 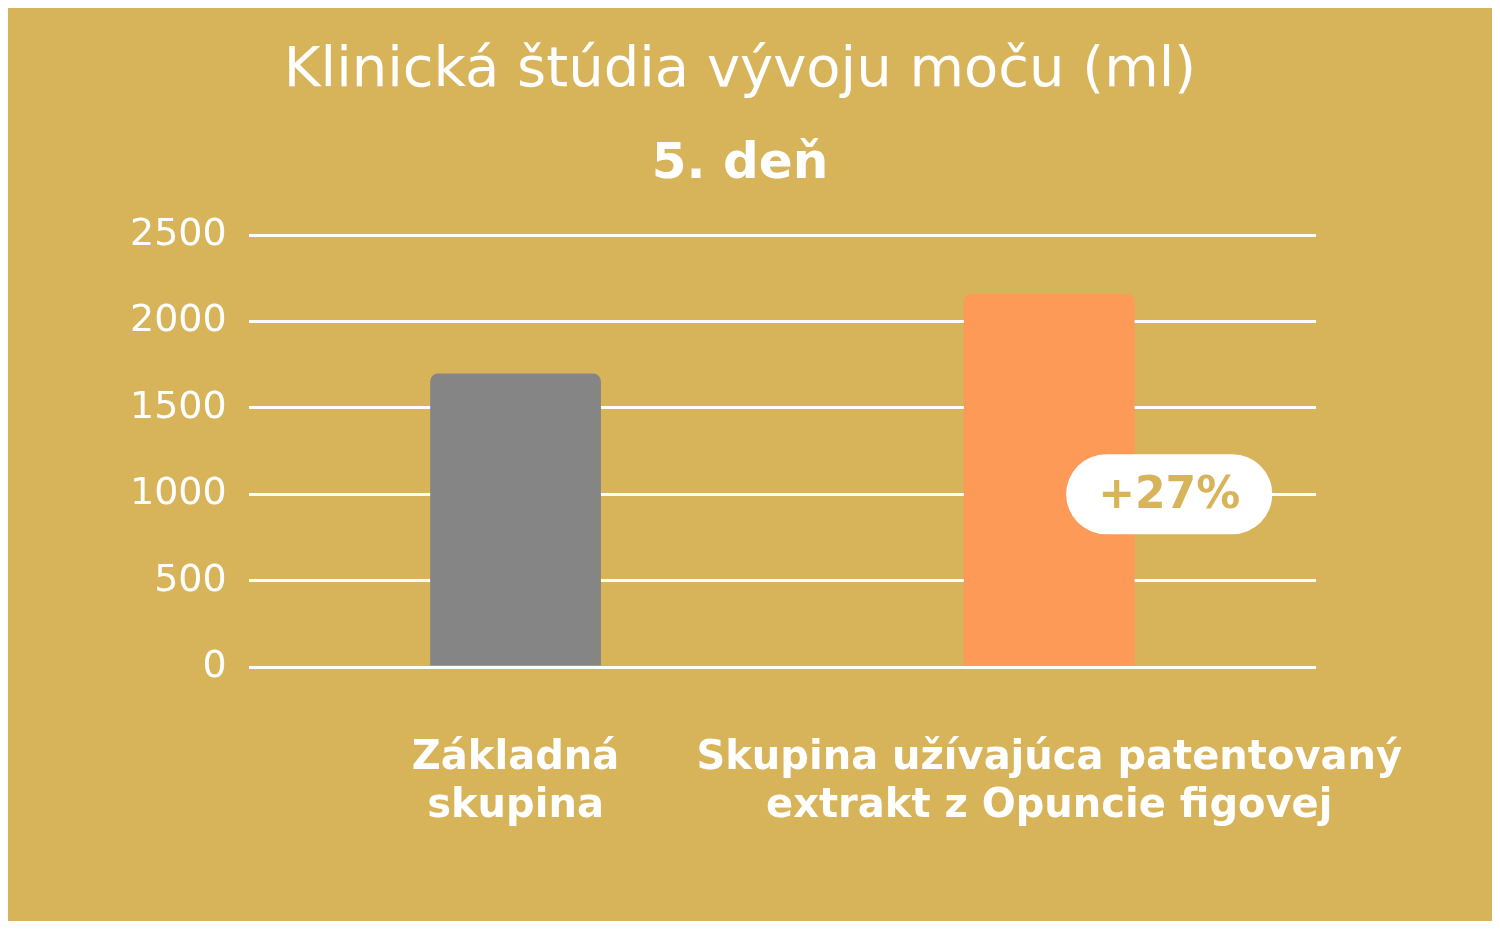 What do you see at coordinates (214, 663) in the screenshot?
I see `y-tick-label: 0` at bounding box center [214, 663].